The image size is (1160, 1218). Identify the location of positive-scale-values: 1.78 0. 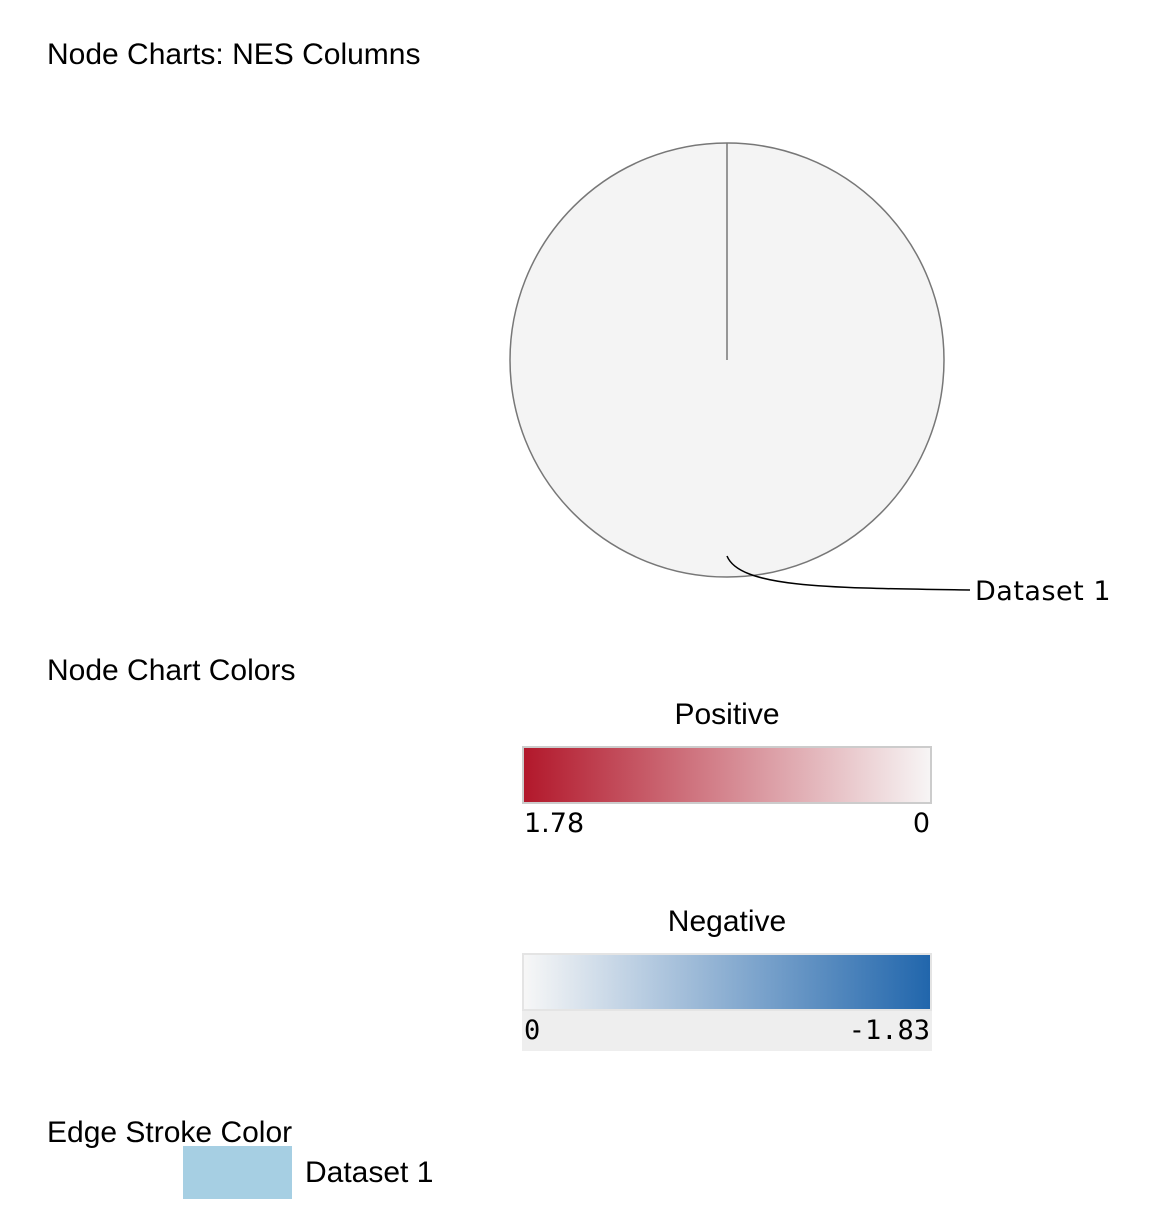
(727, 824).